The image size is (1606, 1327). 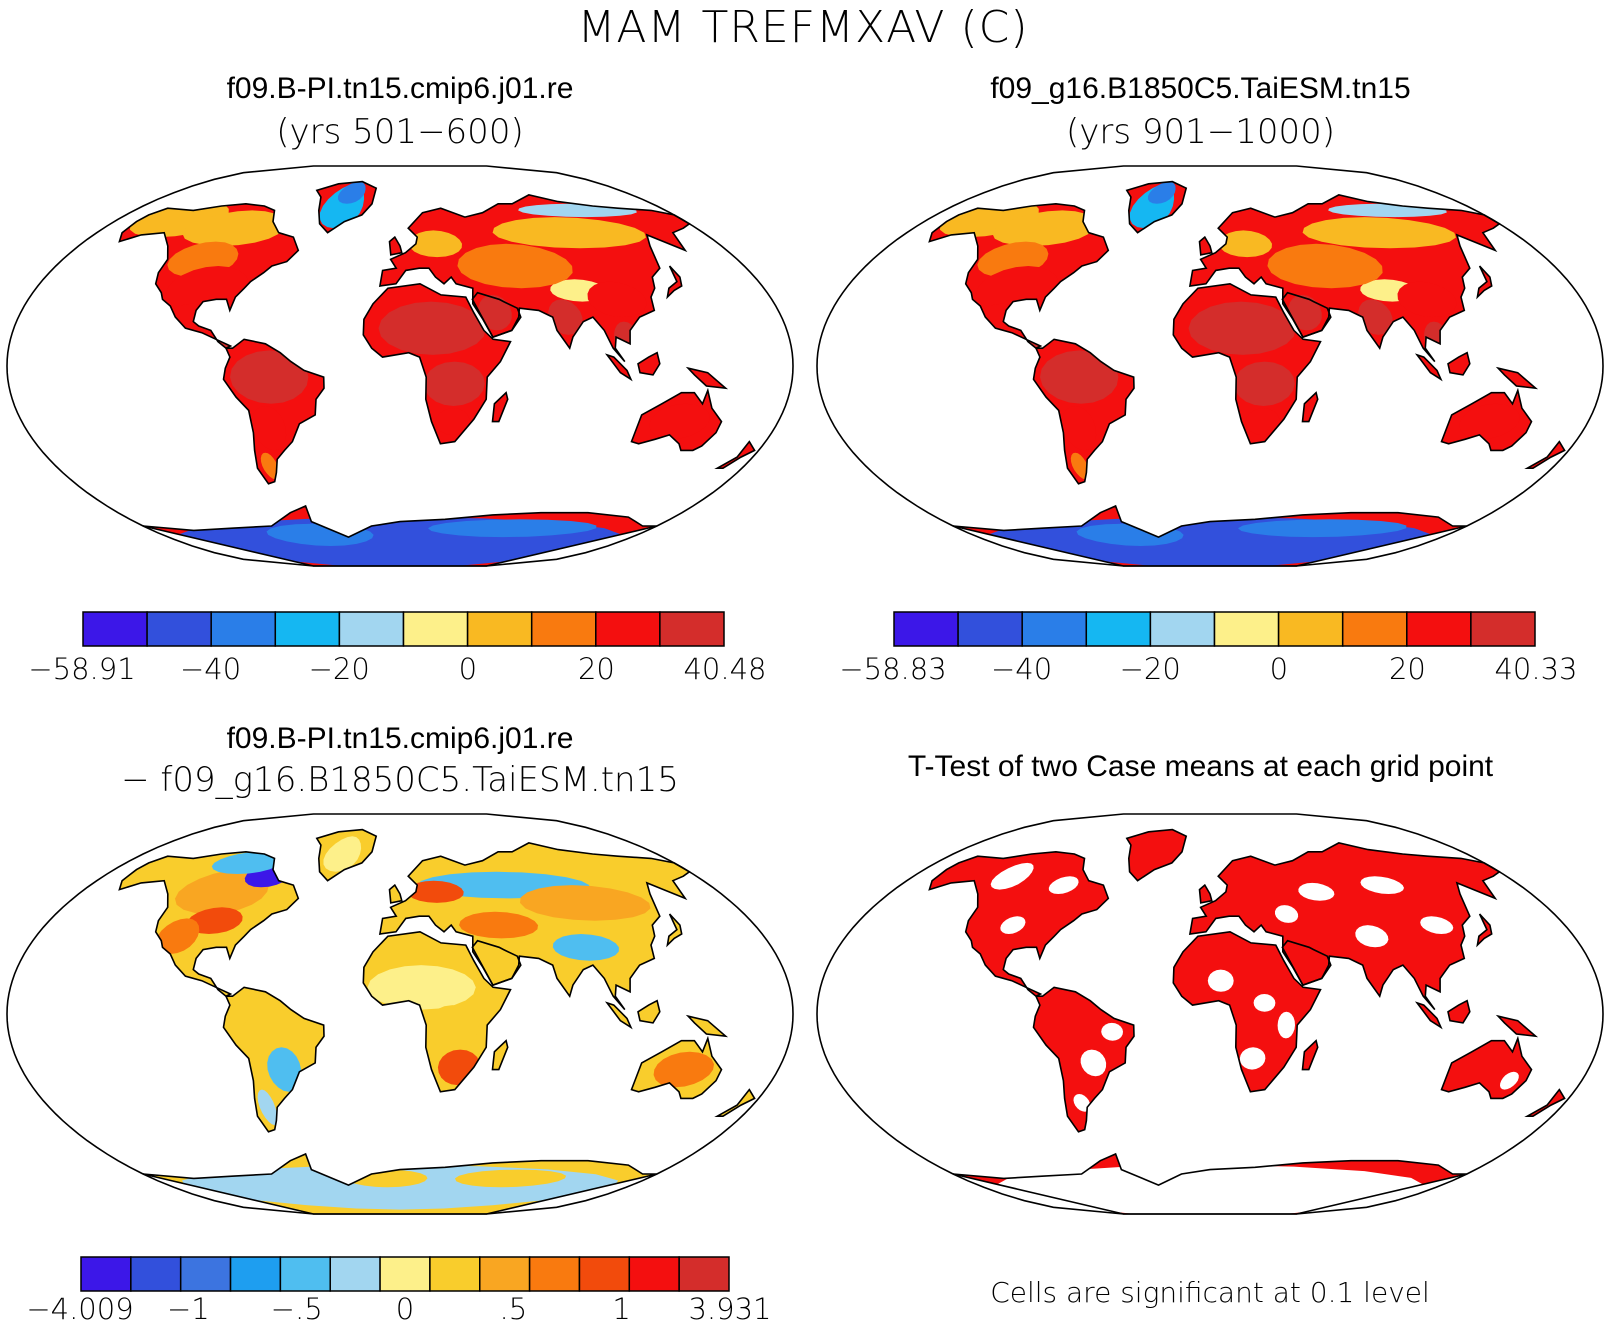 What do you see at coordinates (400, 738) in the screenshot?
I see `panel-3-title: f09.B-PI.tn15.cmip6.j01.re` at bounding box center [400, 738].